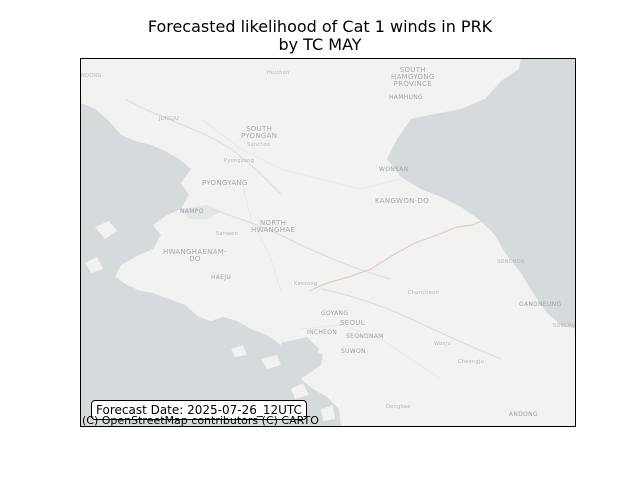 This screenshot has height=480, width=640. I want to click on label-sokcho: SOKCHO, so click(564, 326).